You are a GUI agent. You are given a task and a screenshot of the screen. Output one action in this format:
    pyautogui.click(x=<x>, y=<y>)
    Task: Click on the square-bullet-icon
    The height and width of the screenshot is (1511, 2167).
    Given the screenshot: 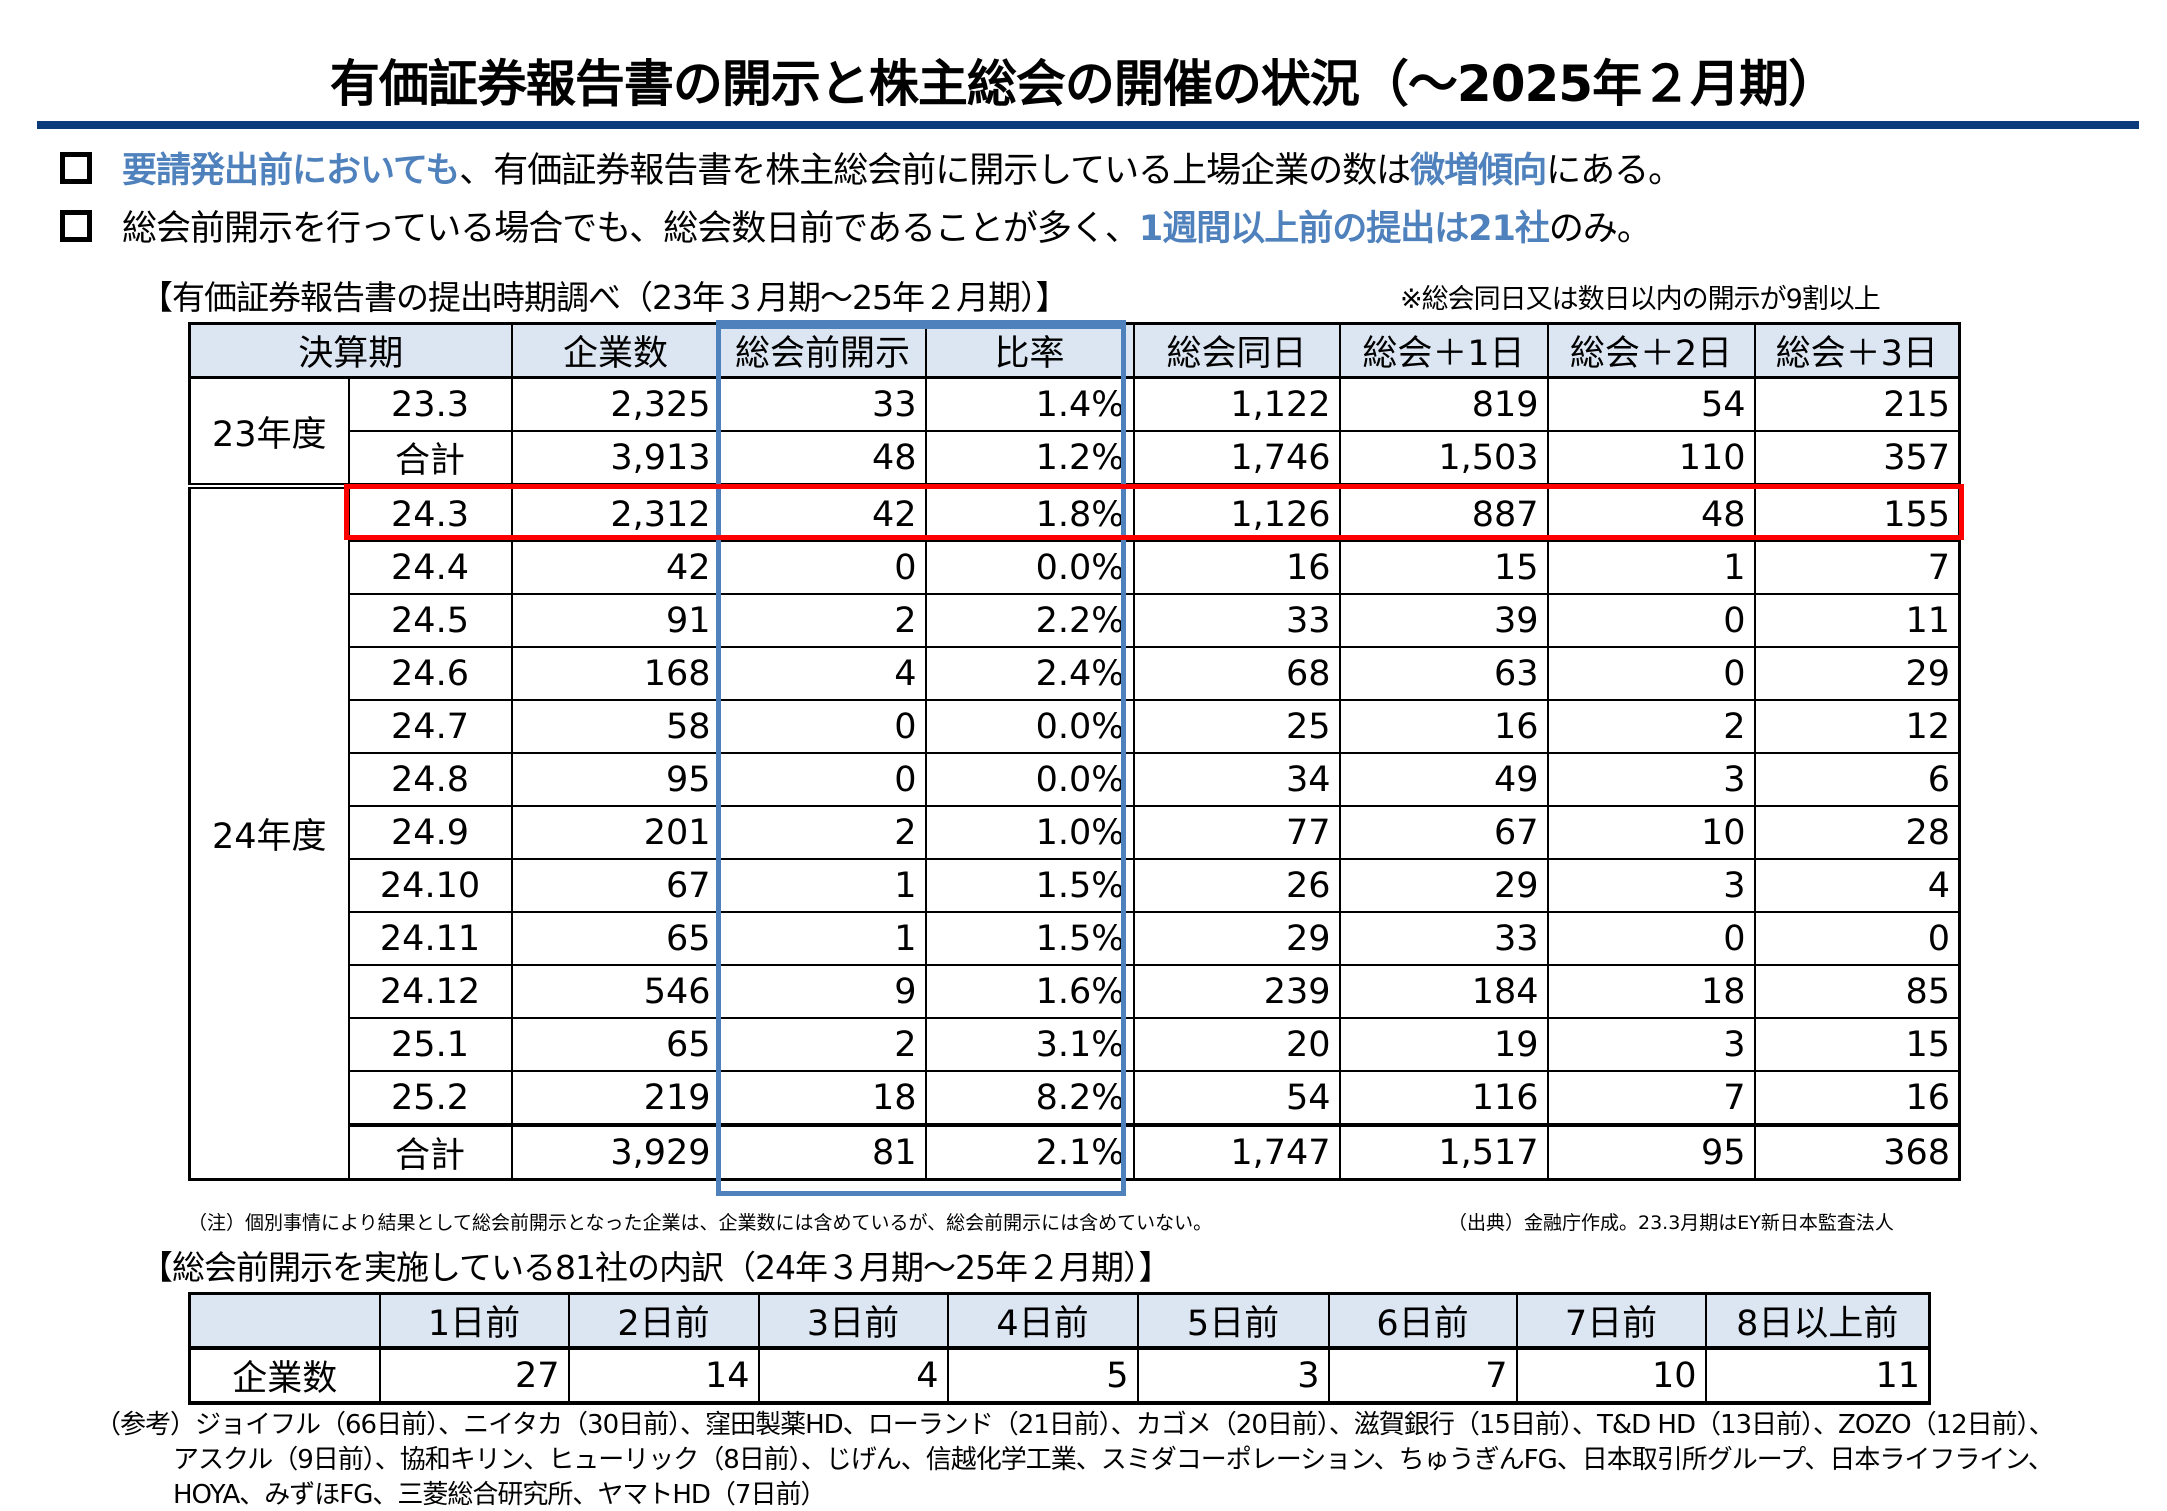 What is the action you would take?
    pyautogui.click(x=76, y=168)
    